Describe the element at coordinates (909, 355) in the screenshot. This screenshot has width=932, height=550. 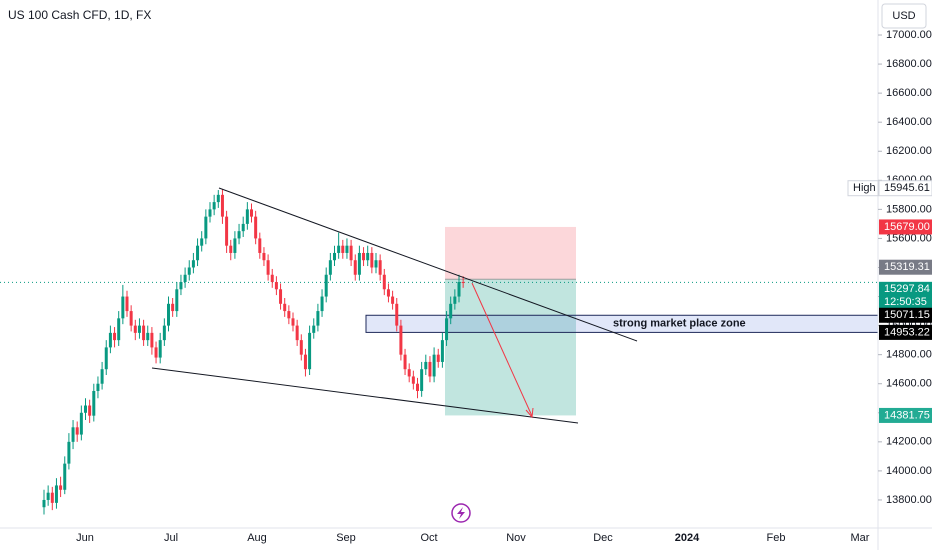
I see `y-tick-label: 14800.00` at that location.